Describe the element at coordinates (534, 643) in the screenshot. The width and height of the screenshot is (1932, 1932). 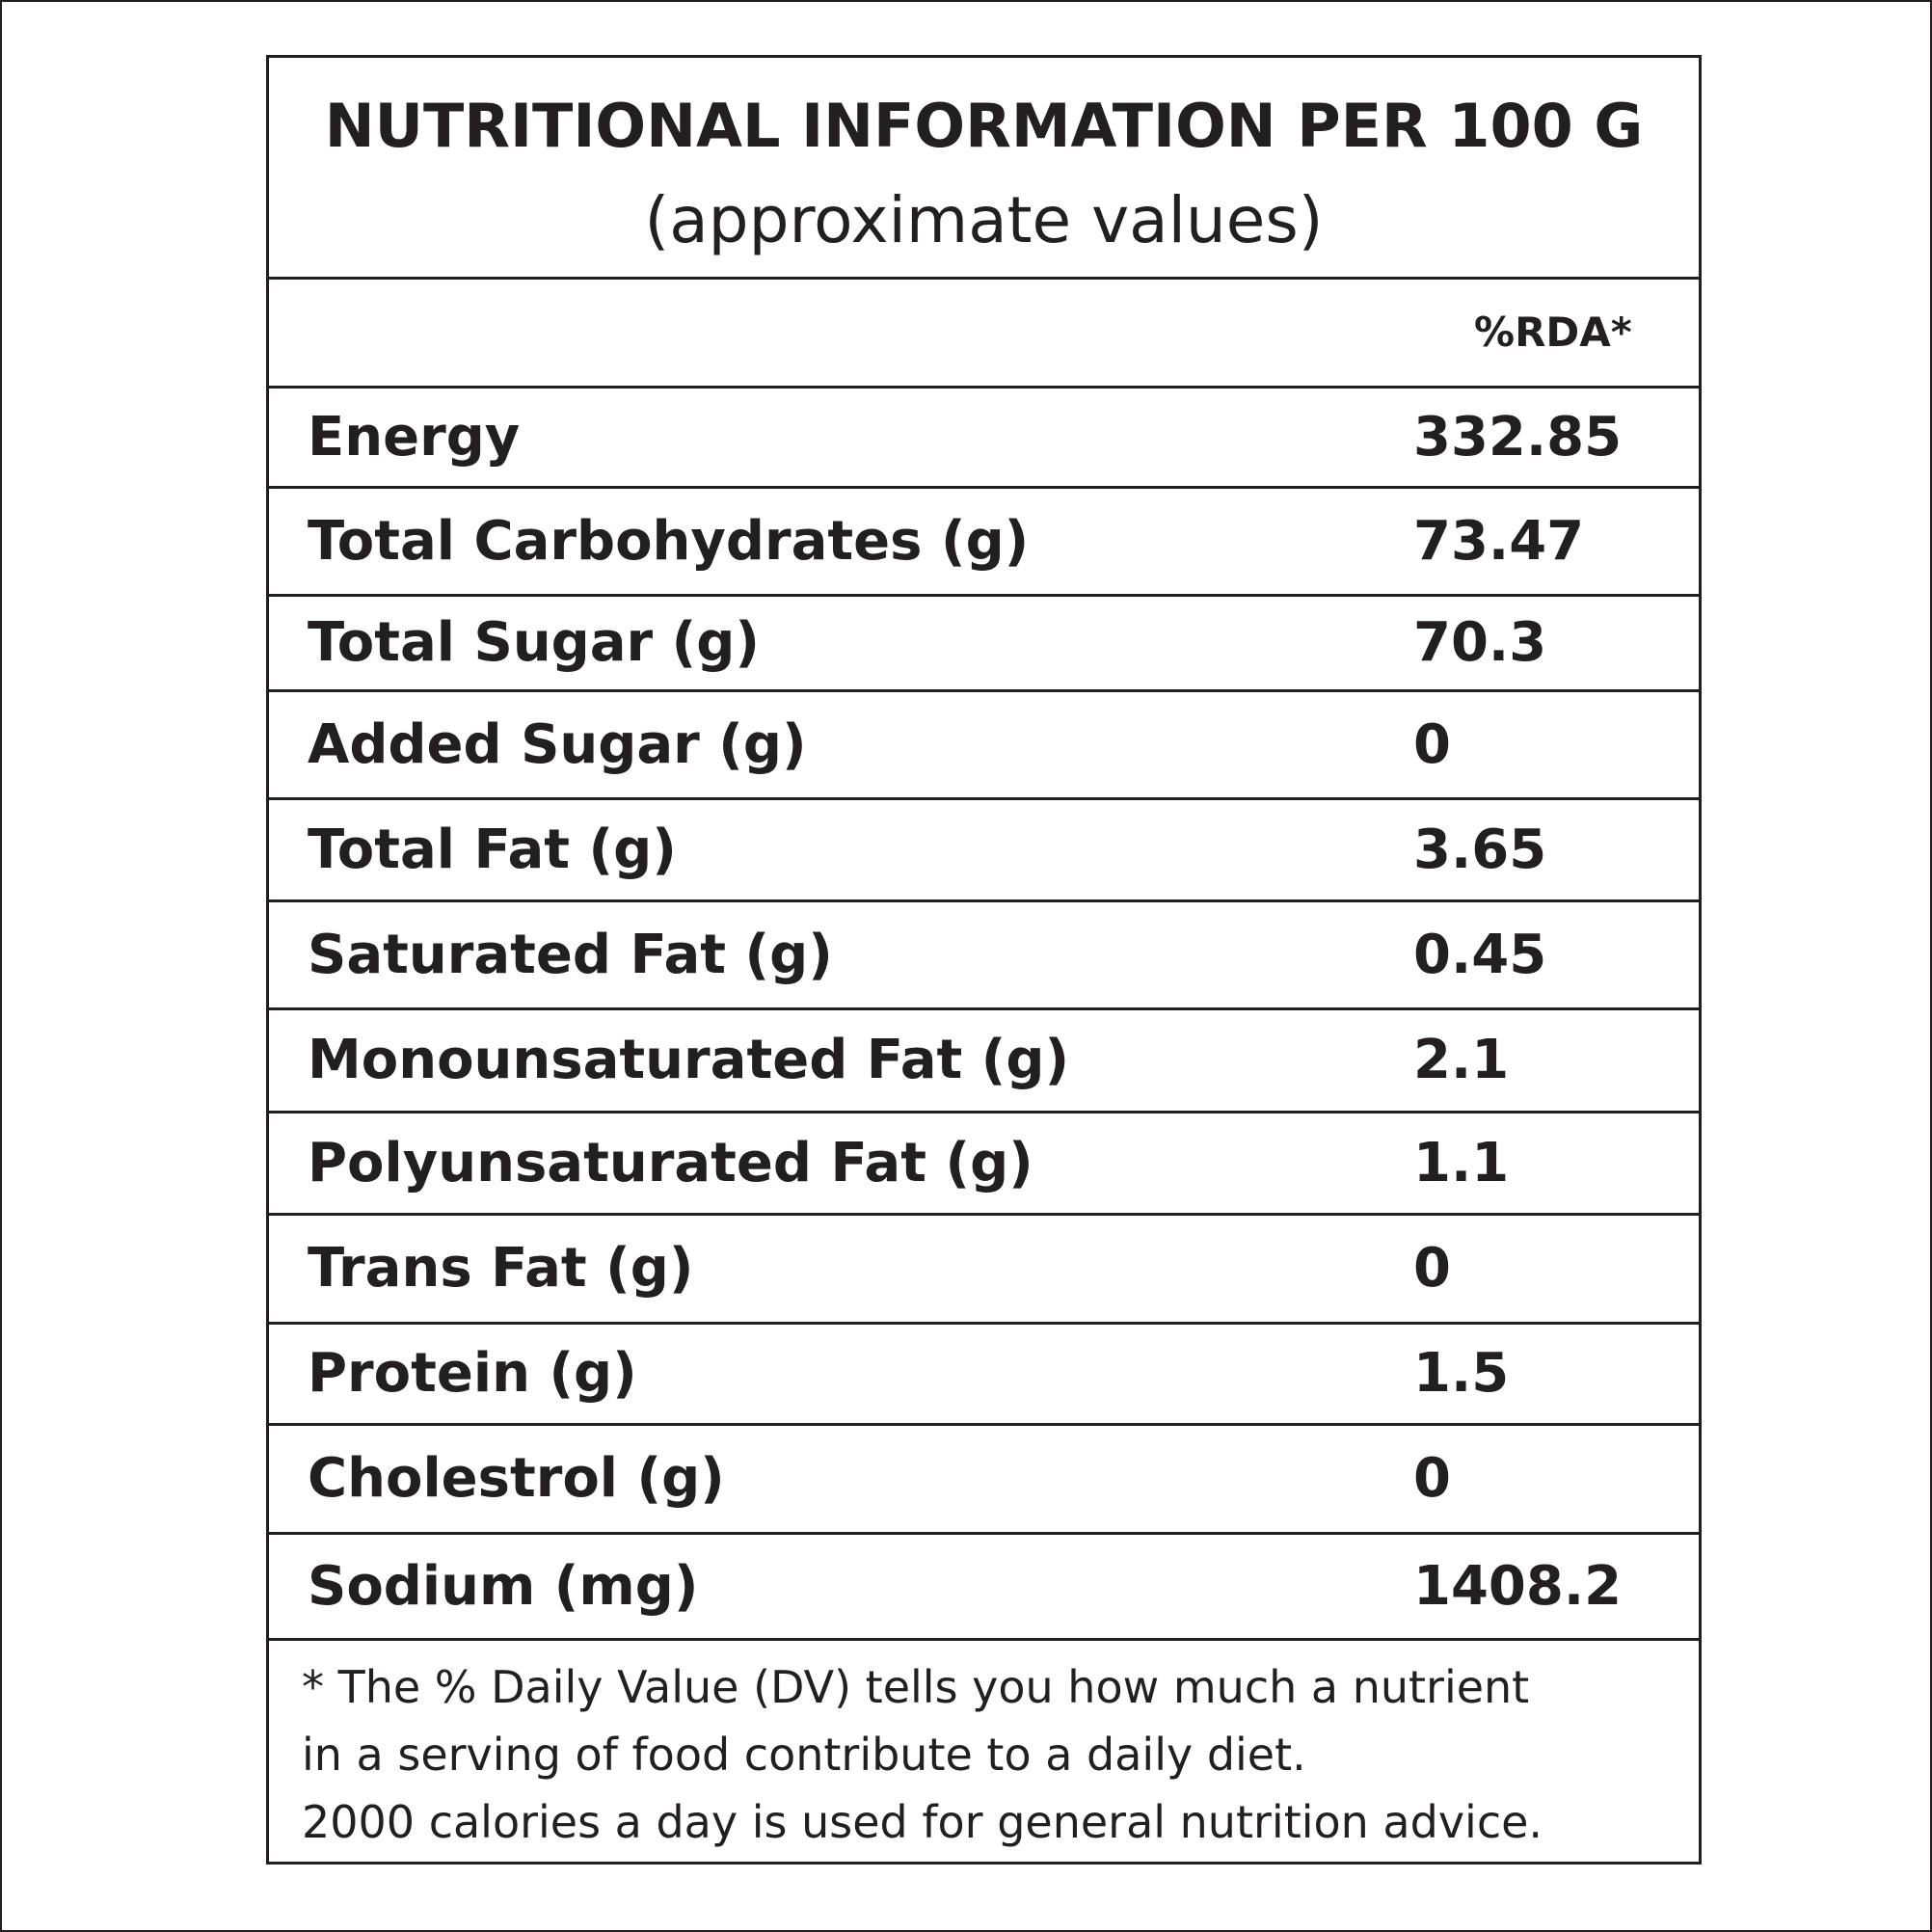
I see `nutrient-name: Total Sugar (g)` at that location.